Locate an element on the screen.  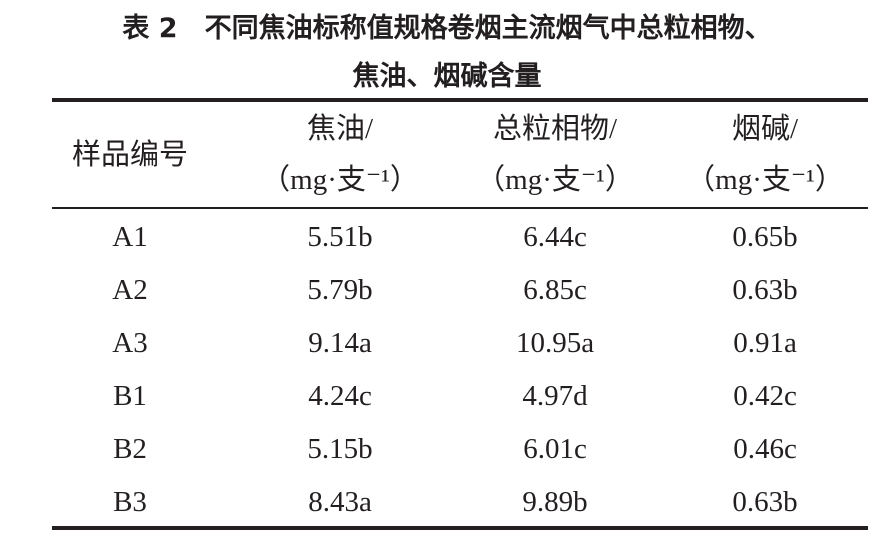
table-cell: 6.44c is located at coordinates (555, 237).